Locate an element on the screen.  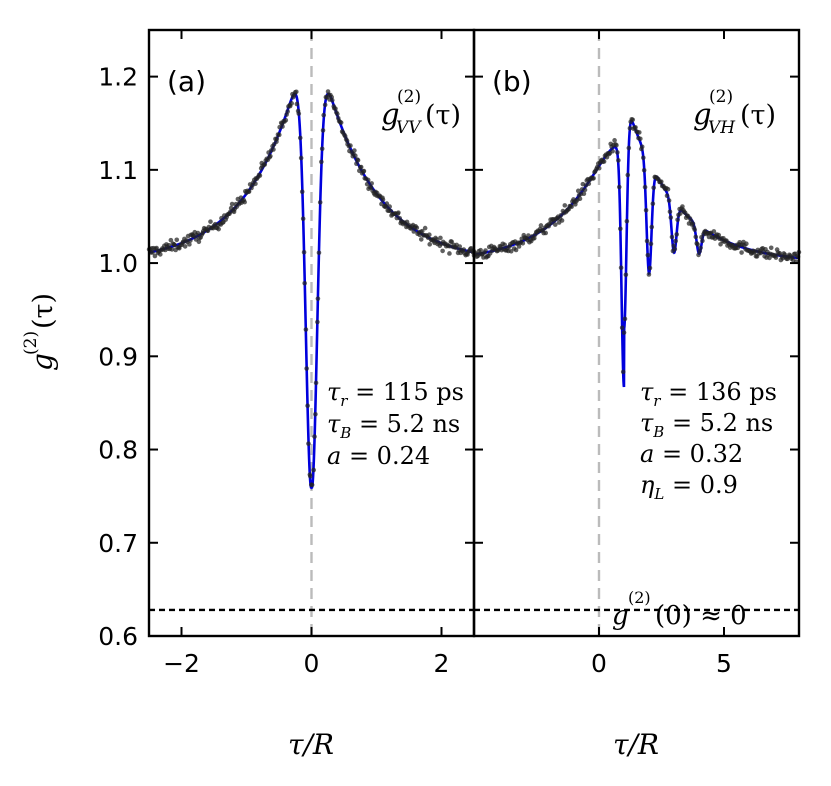
param-subscript: B is located at coordinates (345, 433).